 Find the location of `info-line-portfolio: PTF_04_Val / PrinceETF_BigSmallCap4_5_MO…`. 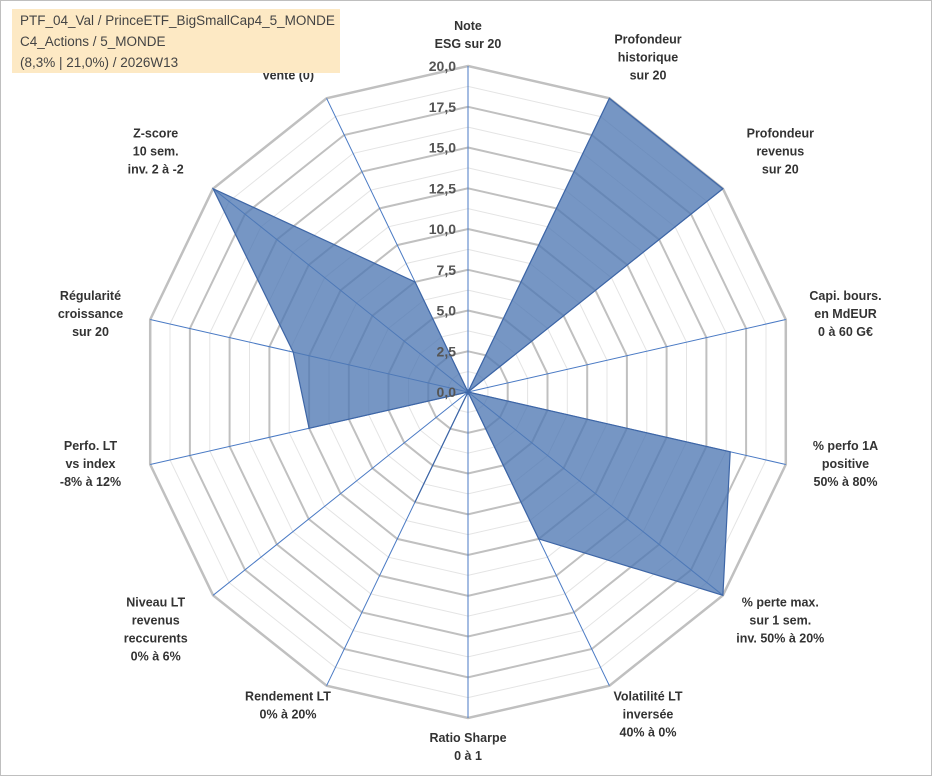

info-line-portfolio: PTF_04_Val / PrinceETF_BigSmallCap4_5_MO… is located at coordinates (177, 20).